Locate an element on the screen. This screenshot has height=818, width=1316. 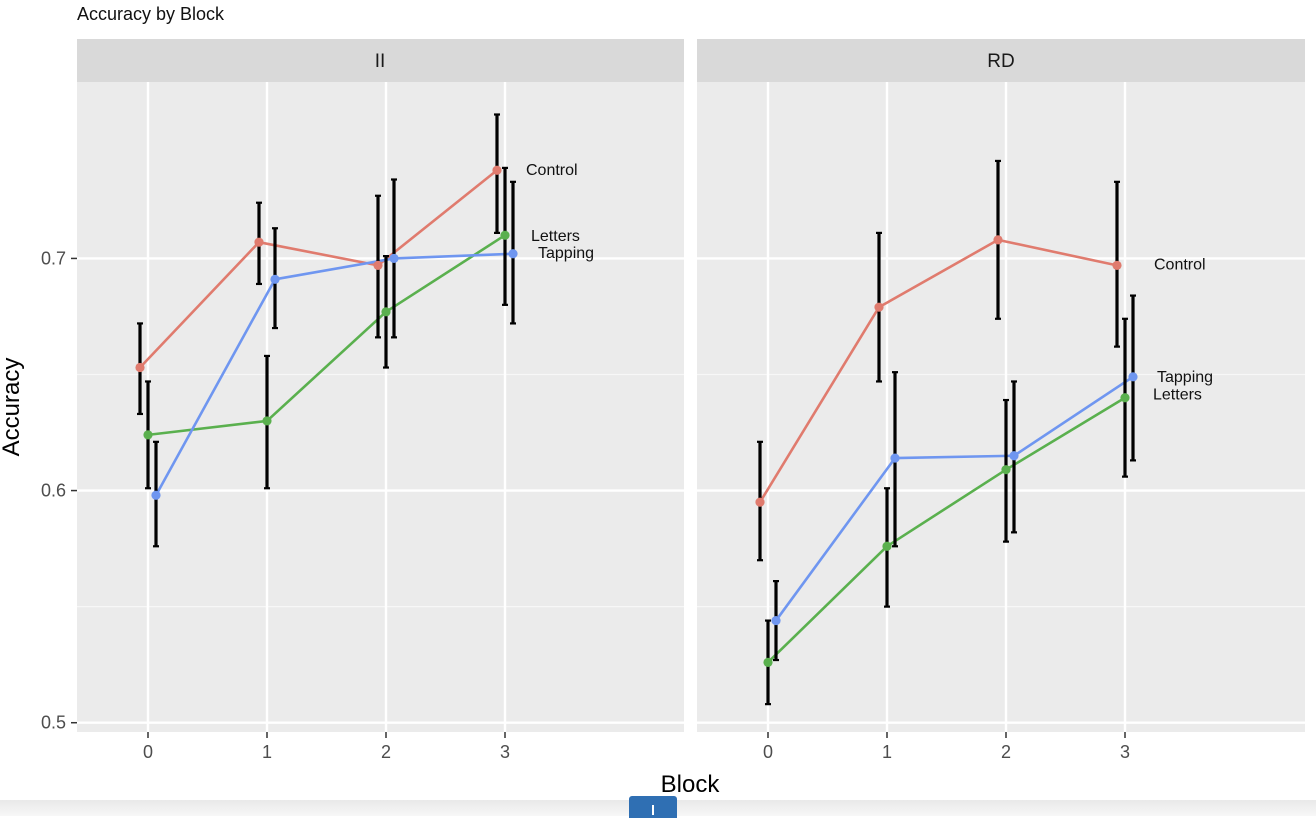
strip-label-rd: RD is located at coordinates (1000, 61).